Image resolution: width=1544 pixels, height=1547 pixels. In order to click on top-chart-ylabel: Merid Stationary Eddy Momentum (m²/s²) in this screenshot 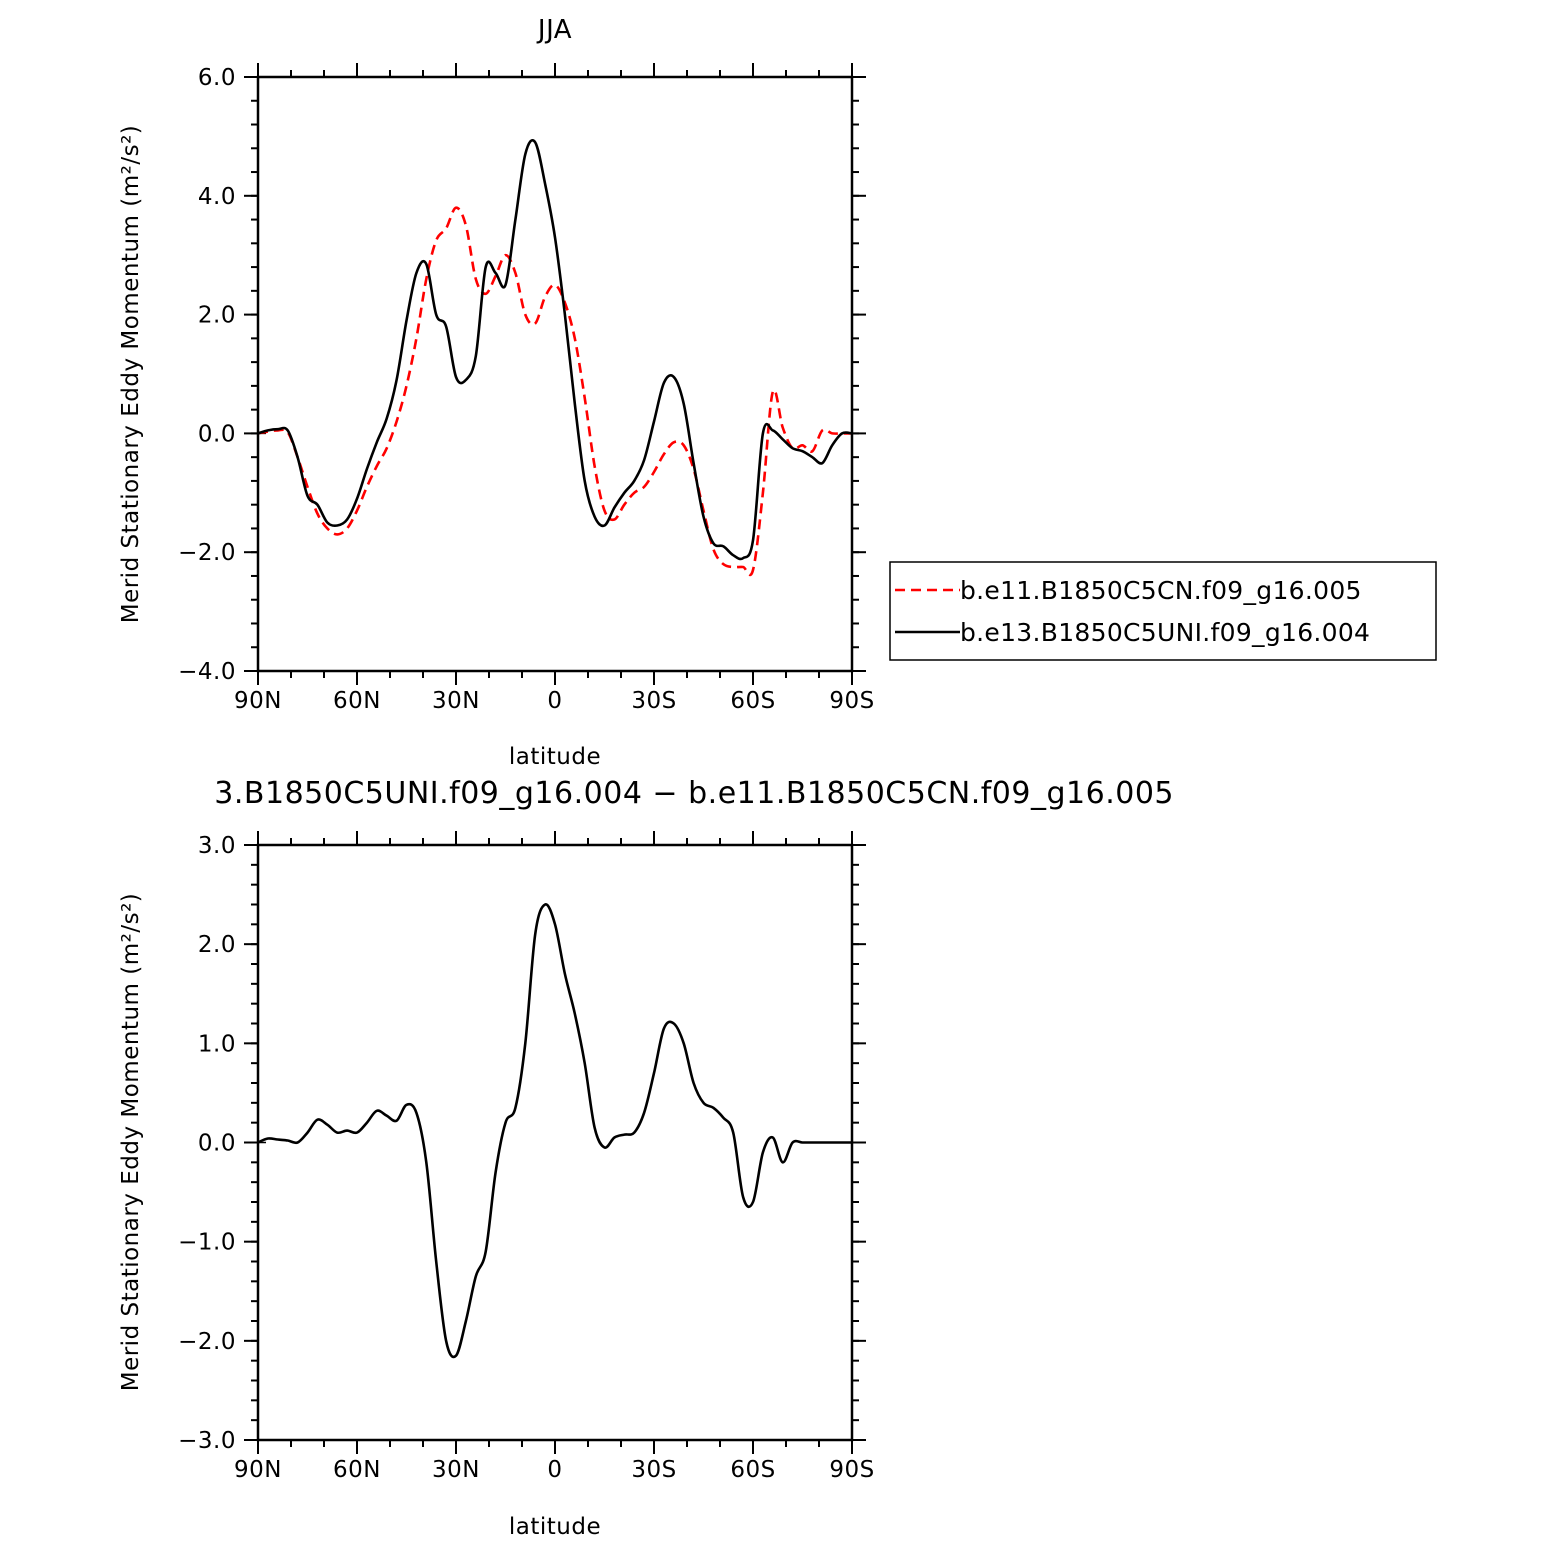, I will do `click(131, 374)`.